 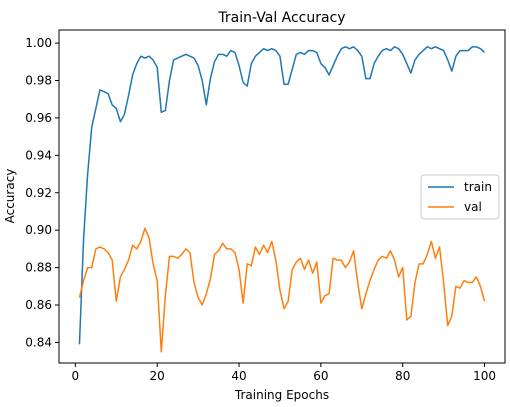 What do you see at coordinates (10, 196) in the screenshot?
I see `y-axis-label: Accuracy` at bounding box center [10, 196].